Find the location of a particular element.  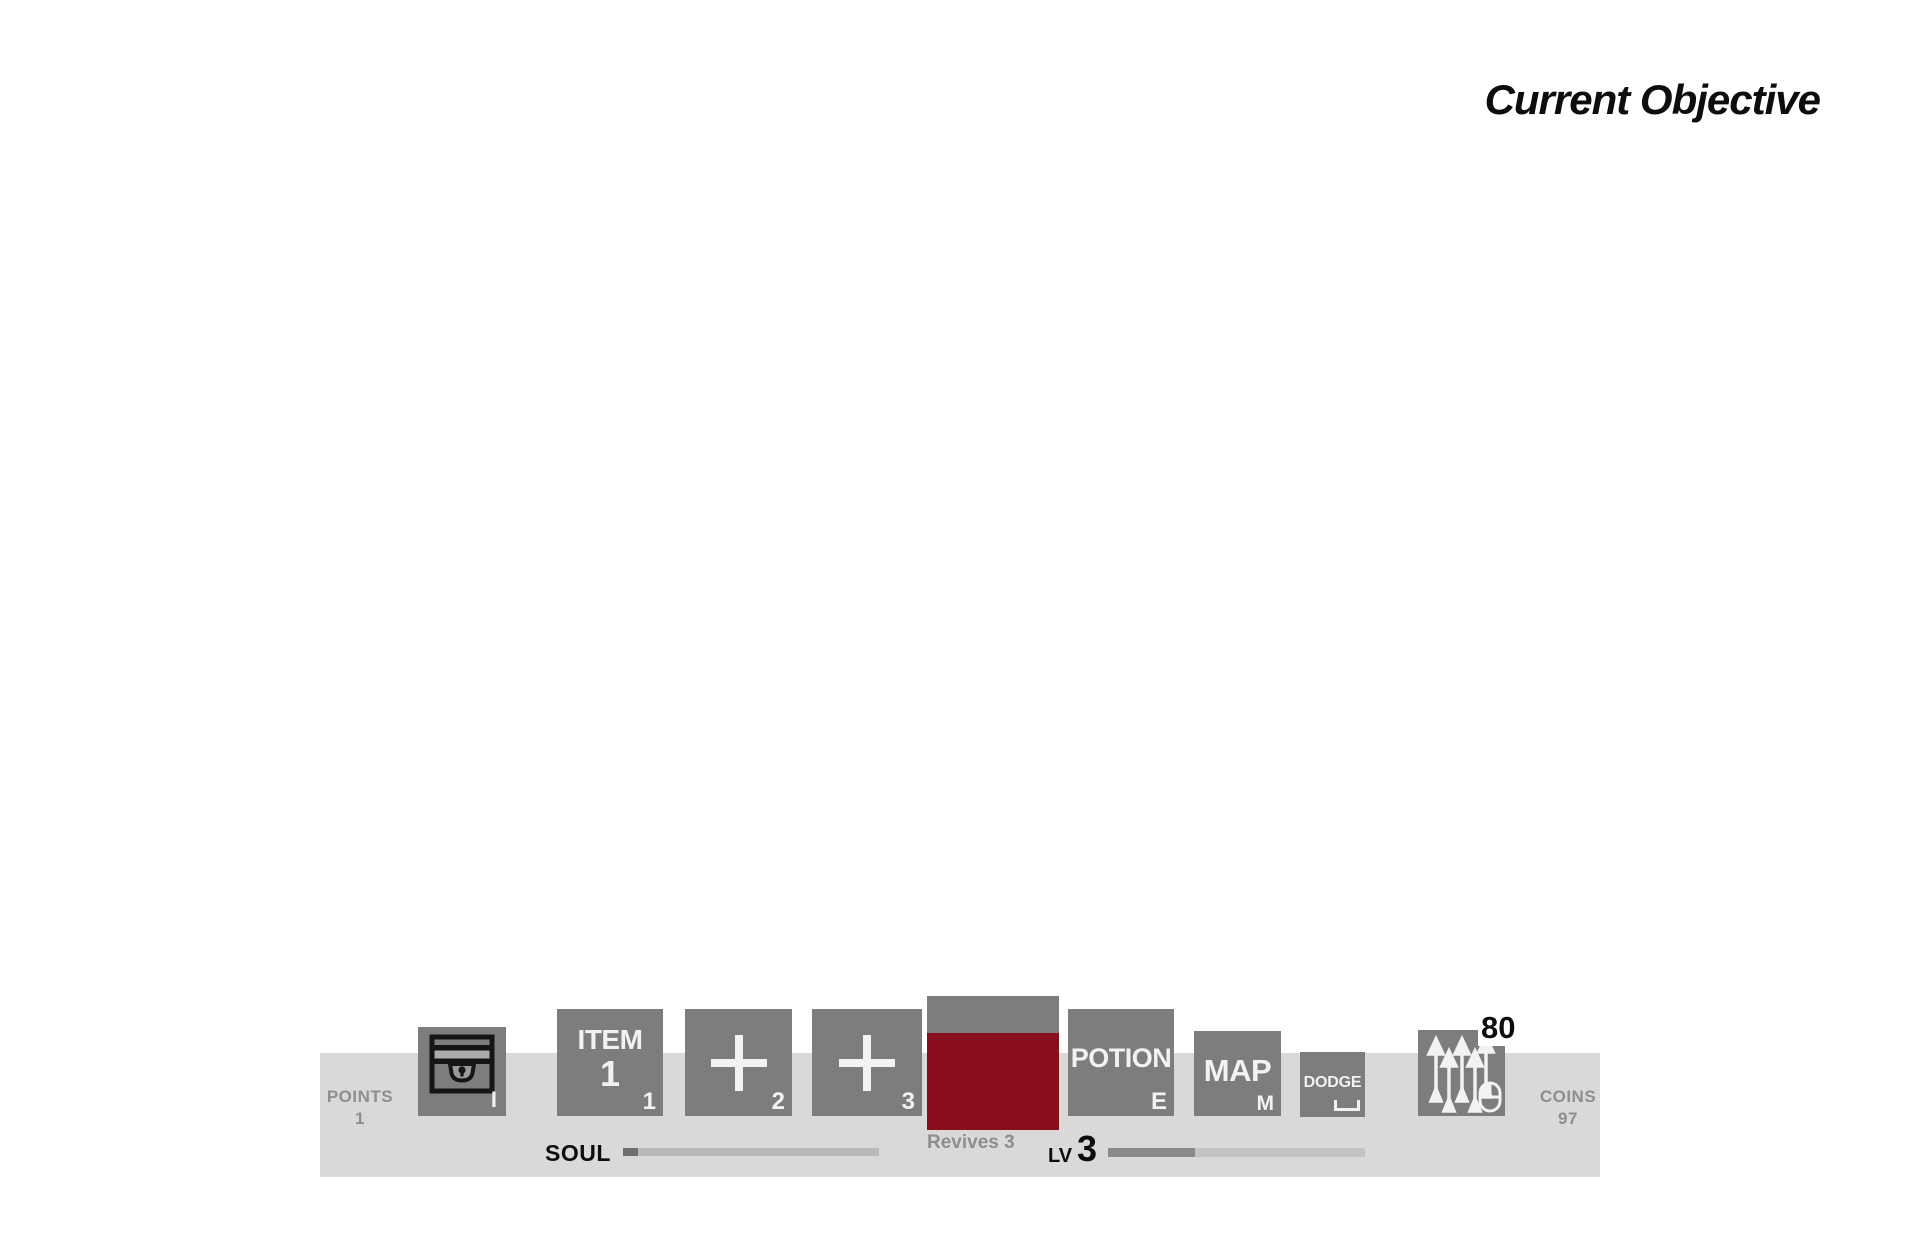

potion-label: POTION is located at coordinates (1121, 1058).